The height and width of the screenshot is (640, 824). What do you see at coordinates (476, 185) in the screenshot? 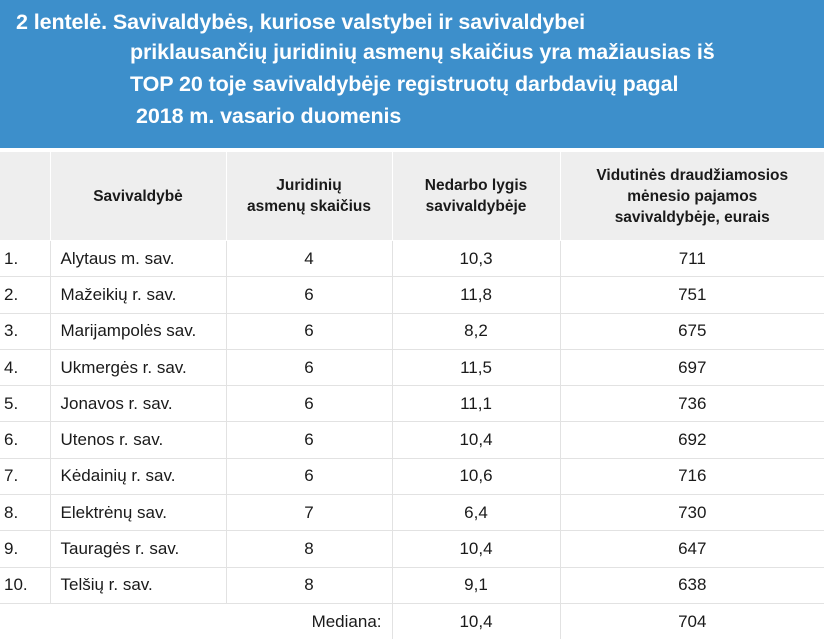
I see `header-unemployment-line-1: Nedarbo lygis` at bounding box center [476, 185].